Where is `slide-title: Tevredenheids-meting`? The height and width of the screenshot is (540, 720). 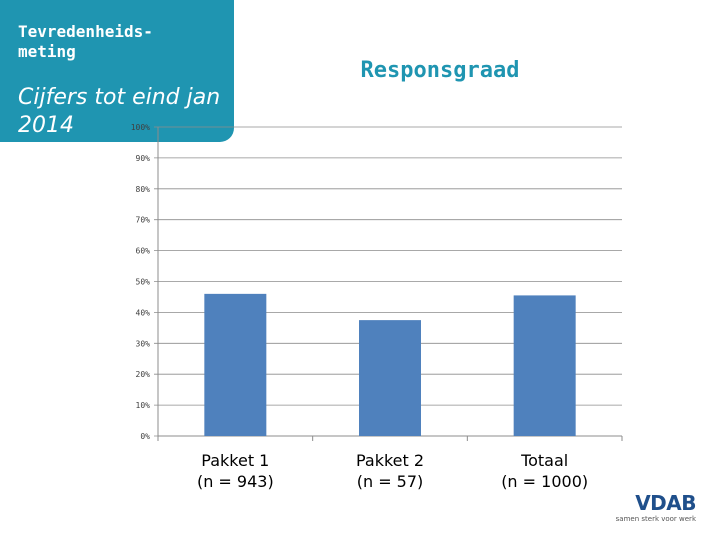 slide-title: Tevredenheids-meting is located at coordinates (85, 41).